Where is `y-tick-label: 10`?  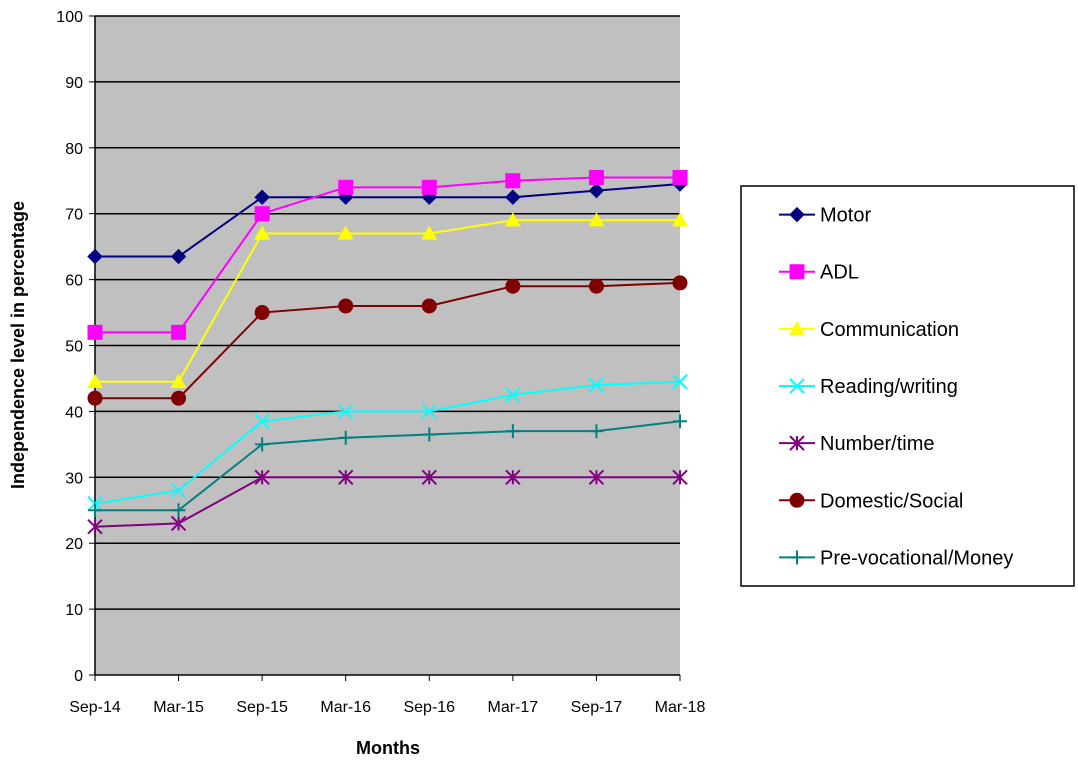 y-tick-label: 10 is located at coordinates (74, 610).